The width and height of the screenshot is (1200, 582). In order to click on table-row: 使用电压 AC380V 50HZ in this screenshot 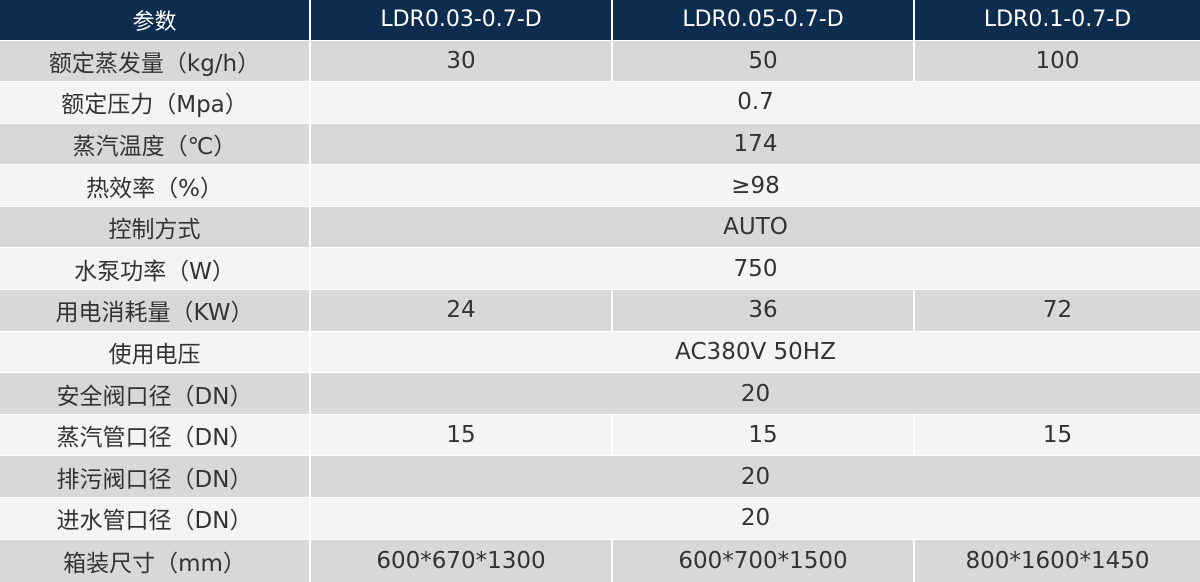, I will do `click(600, 351)`.